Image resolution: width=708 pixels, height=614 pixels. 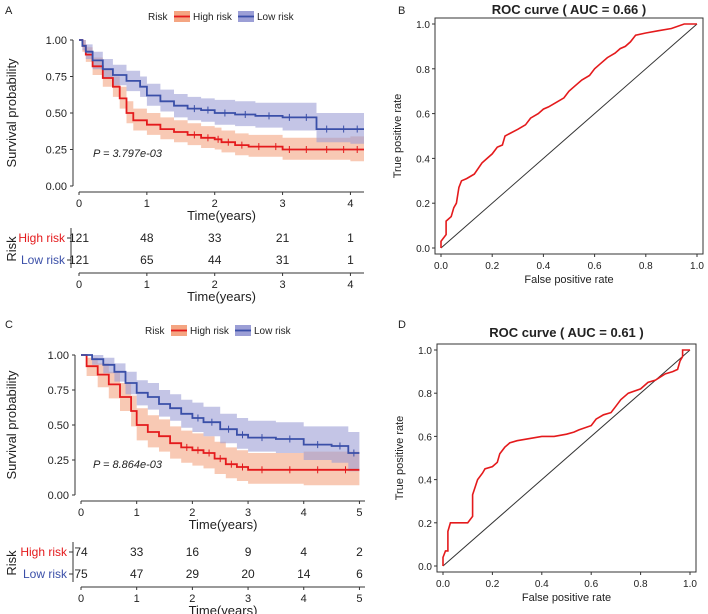 I want to click on legend: Risk High risk Low risk, so click(x=221, y=17).